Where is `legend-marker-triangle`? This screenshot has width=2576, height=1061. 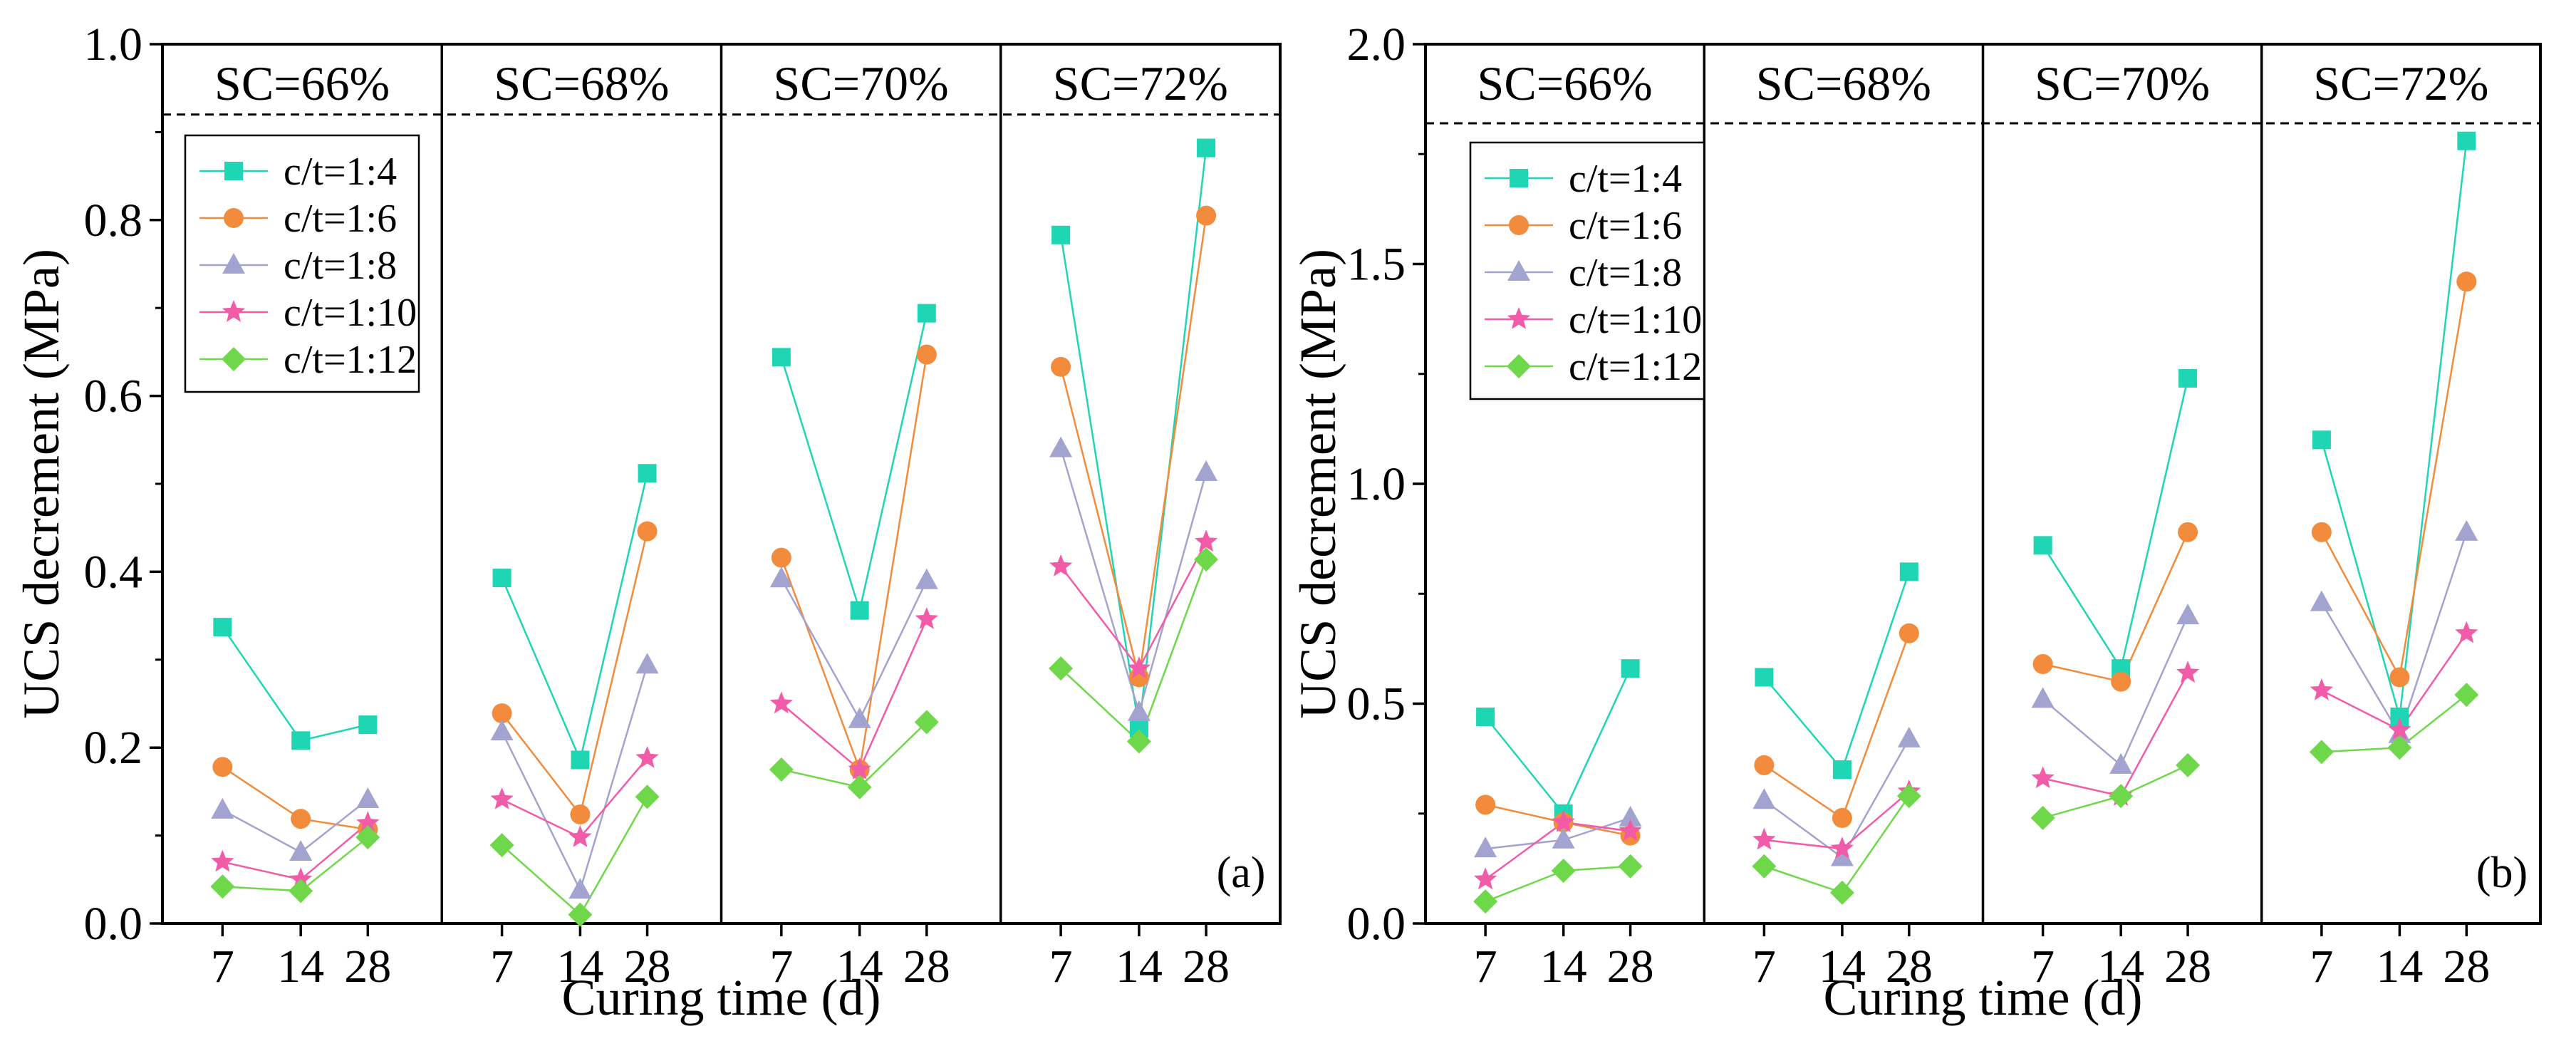
legend-marker-triangle is located at coordinates (233, 263).